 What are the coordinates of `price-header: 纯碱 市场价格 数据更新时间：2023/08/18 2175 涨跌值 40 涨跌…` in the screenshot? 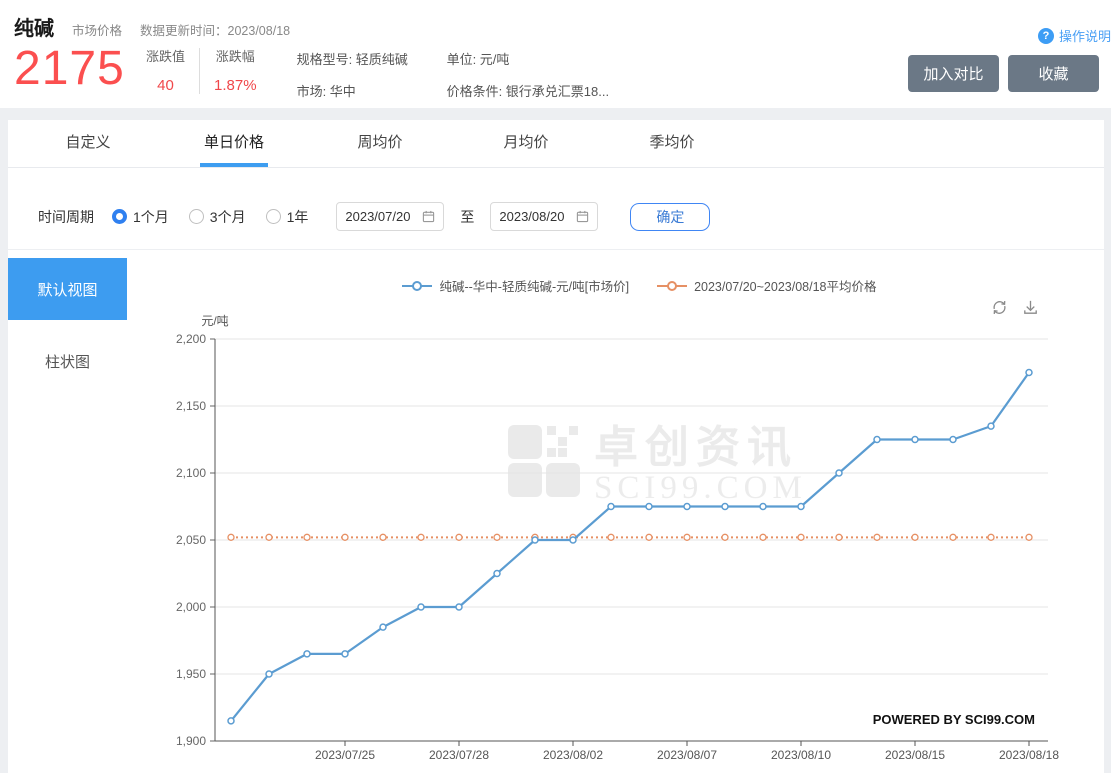 It's located at (555, 54).